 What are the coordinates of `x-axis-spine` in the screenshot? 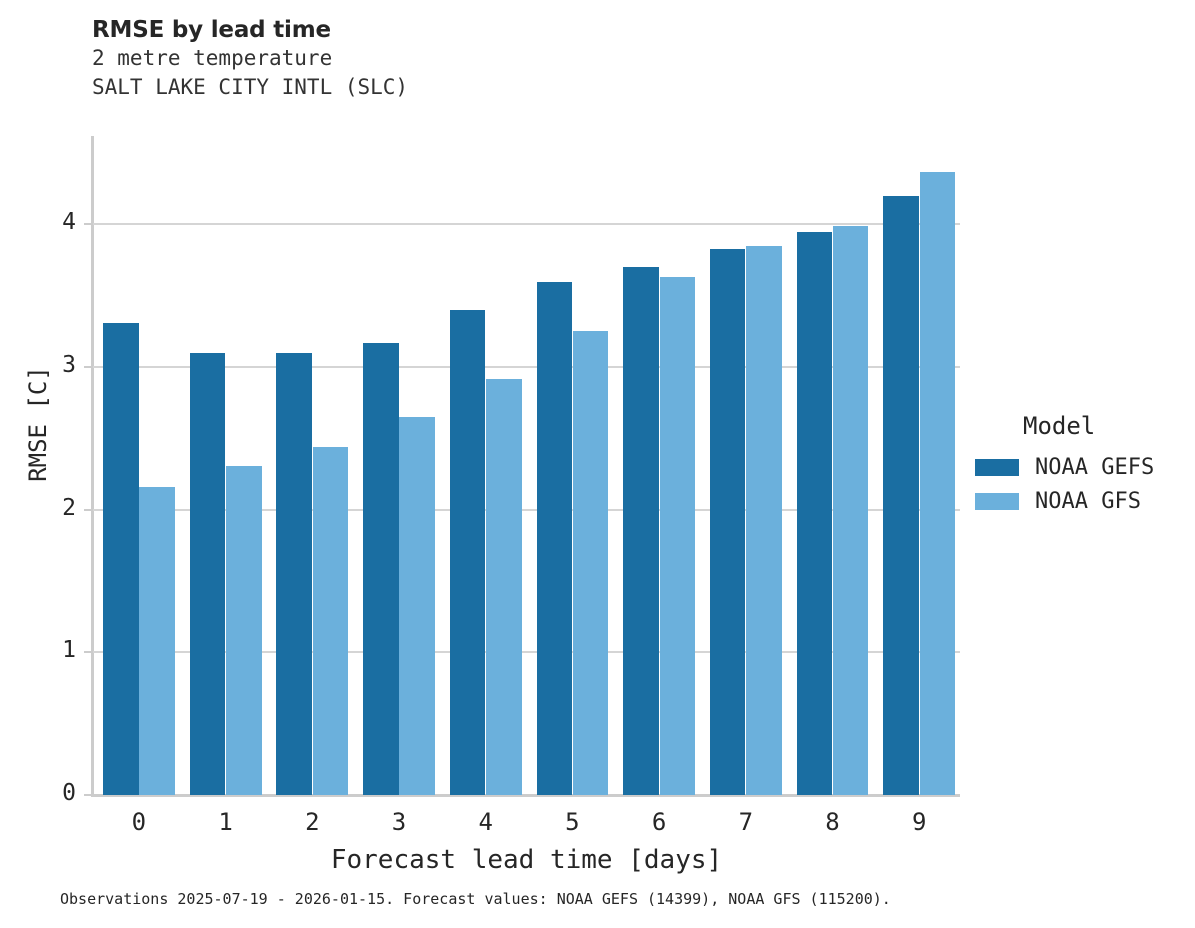 It's located at (525, 795).